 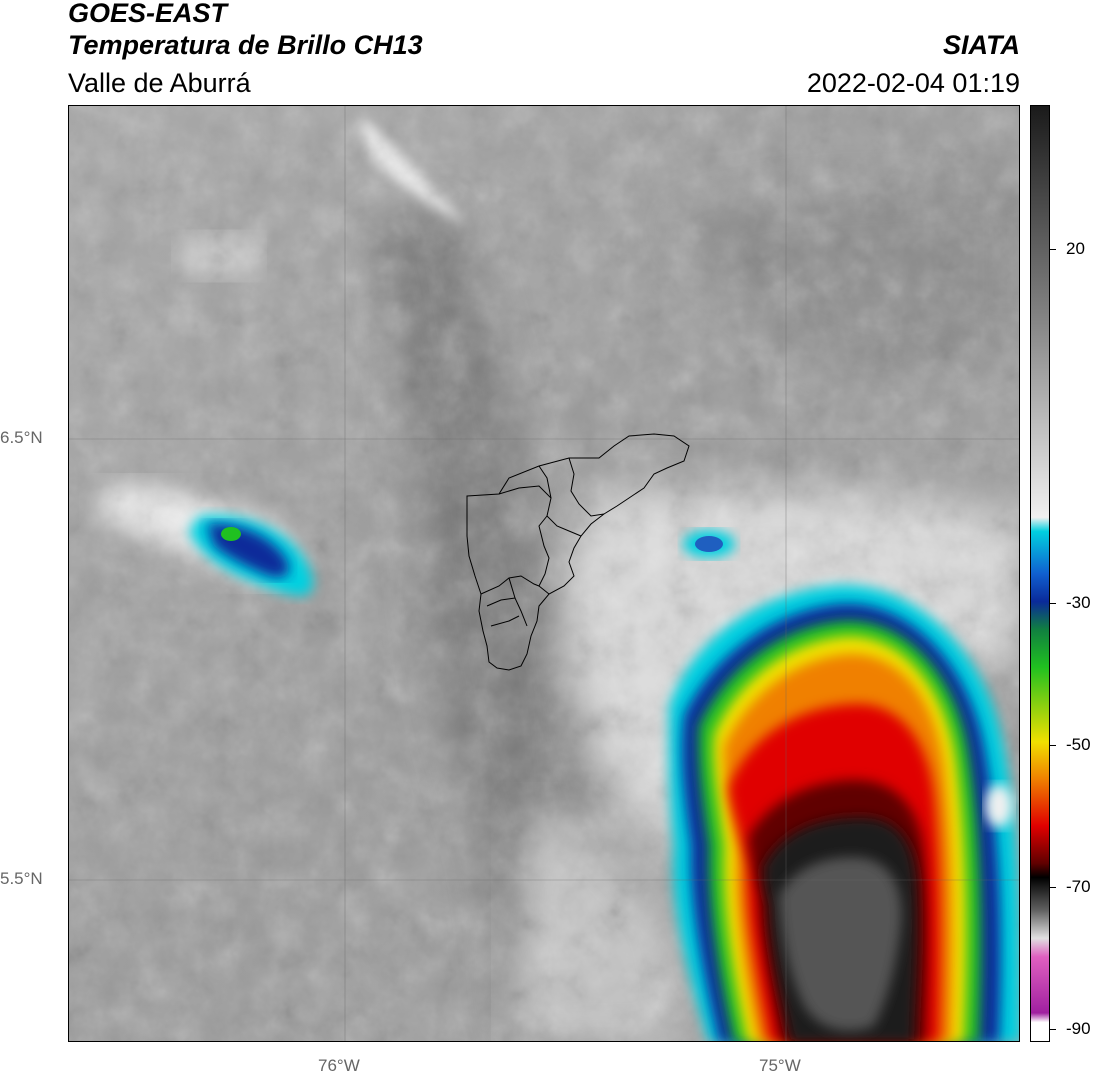 I want to click on satellite-title: GOES-EAST, so click(x=148, y=14).